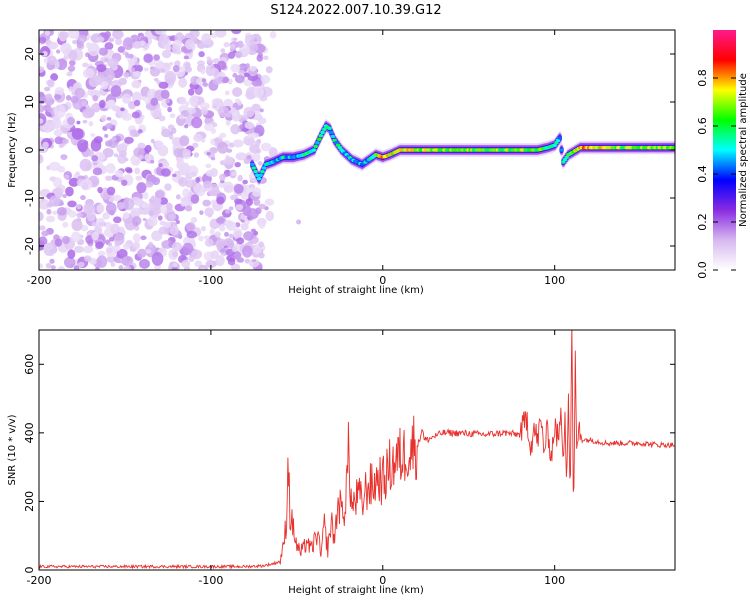 Image resolution: width=750 pixels, height=600 pixels. Describe the element at coordinates (743, 150) in the screenshot. I see `colorbar-label: Normalized spectral amplitude` at that location.